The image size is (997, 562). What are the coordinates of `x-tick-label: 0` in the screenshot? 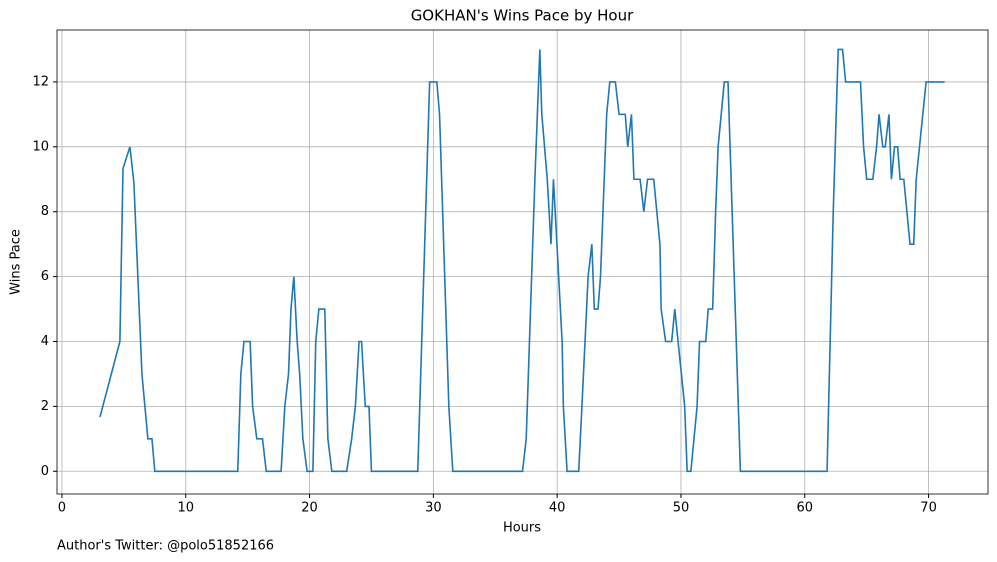 It's located at (62, 508).